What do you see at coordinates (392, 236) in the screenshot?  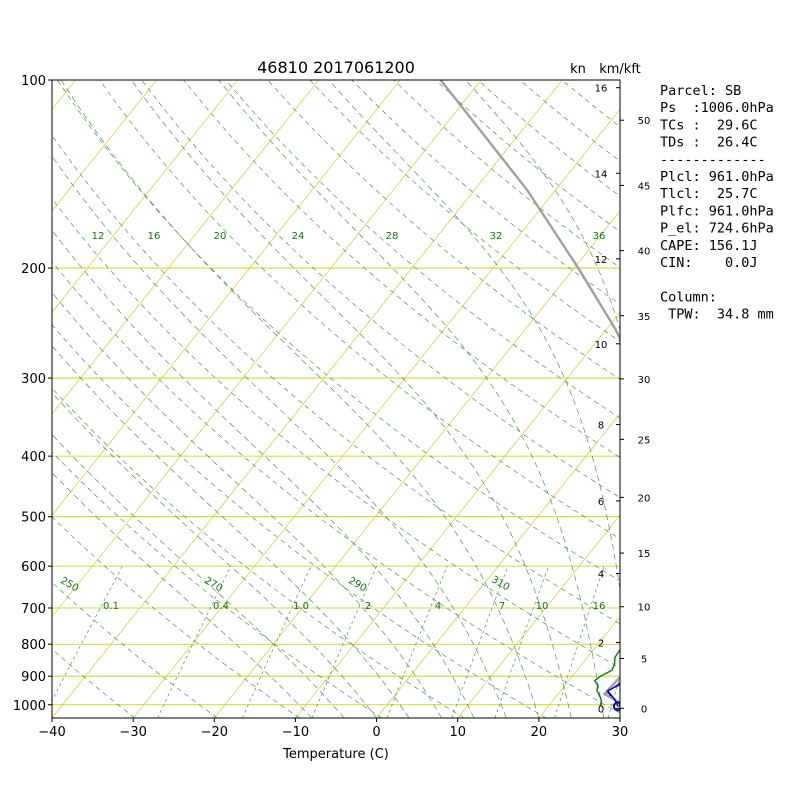 I see `moist-adiabat-label: 28` at bounding box center [392, 236].